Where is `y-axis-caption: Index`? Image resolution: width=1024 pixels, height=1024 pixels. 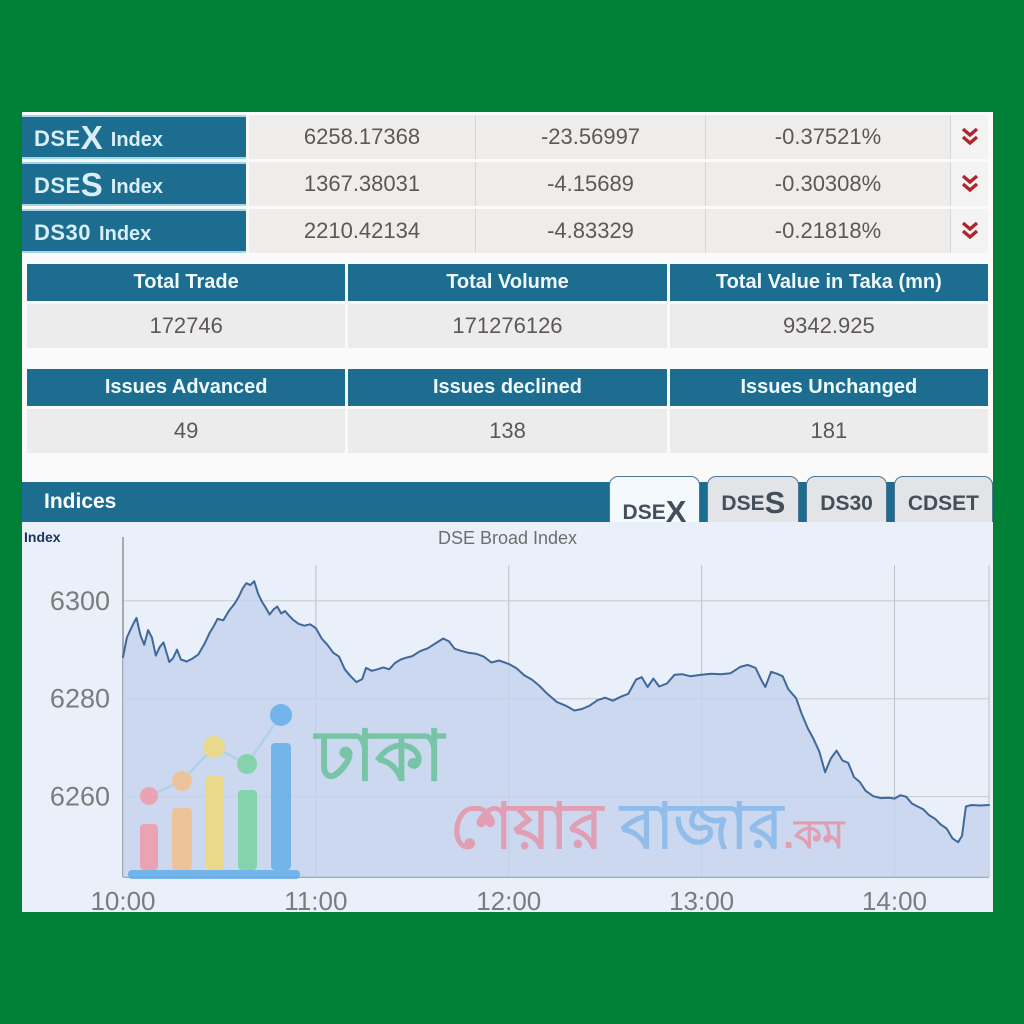
y-axis-caption: Index is located at coordinates (42, 537).